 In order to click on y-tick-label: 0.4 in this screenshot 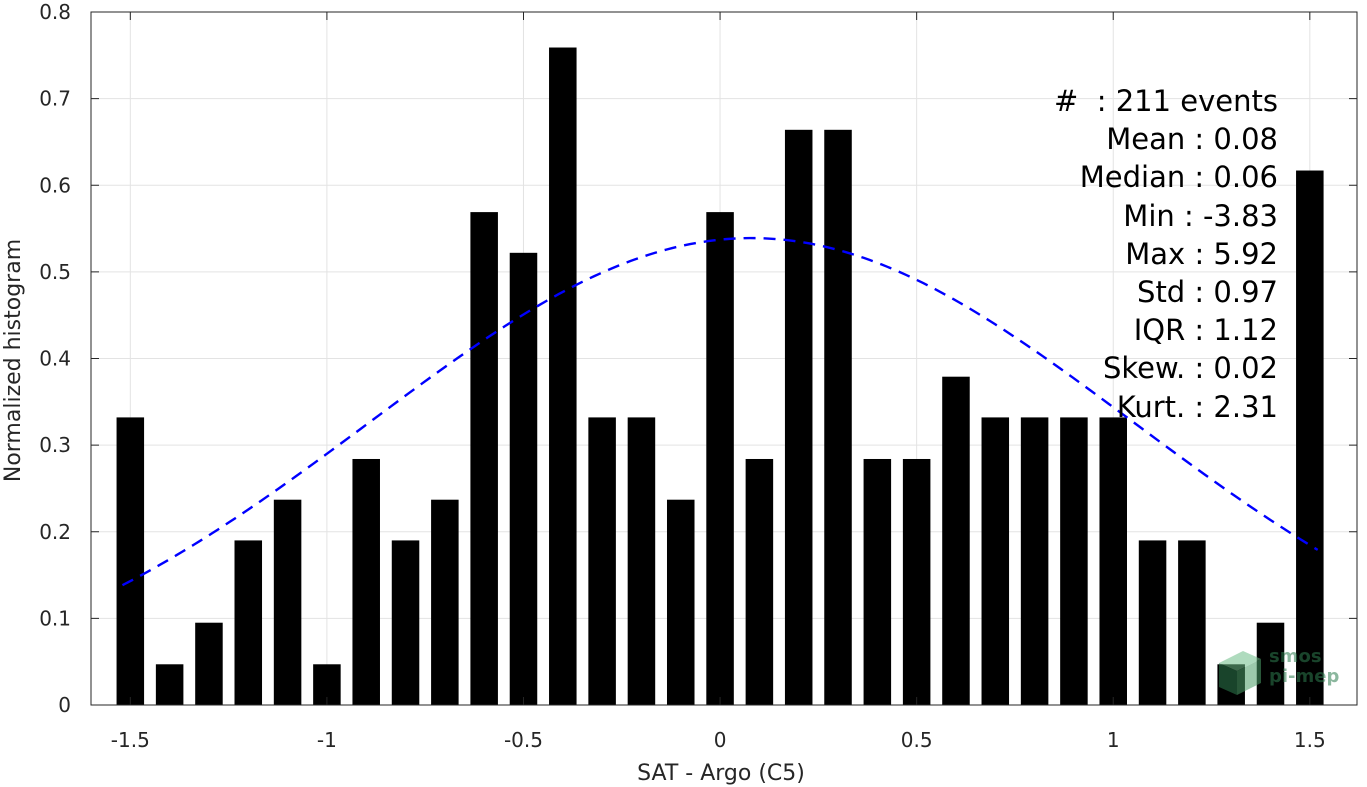, I will do `click(55, 359)`.